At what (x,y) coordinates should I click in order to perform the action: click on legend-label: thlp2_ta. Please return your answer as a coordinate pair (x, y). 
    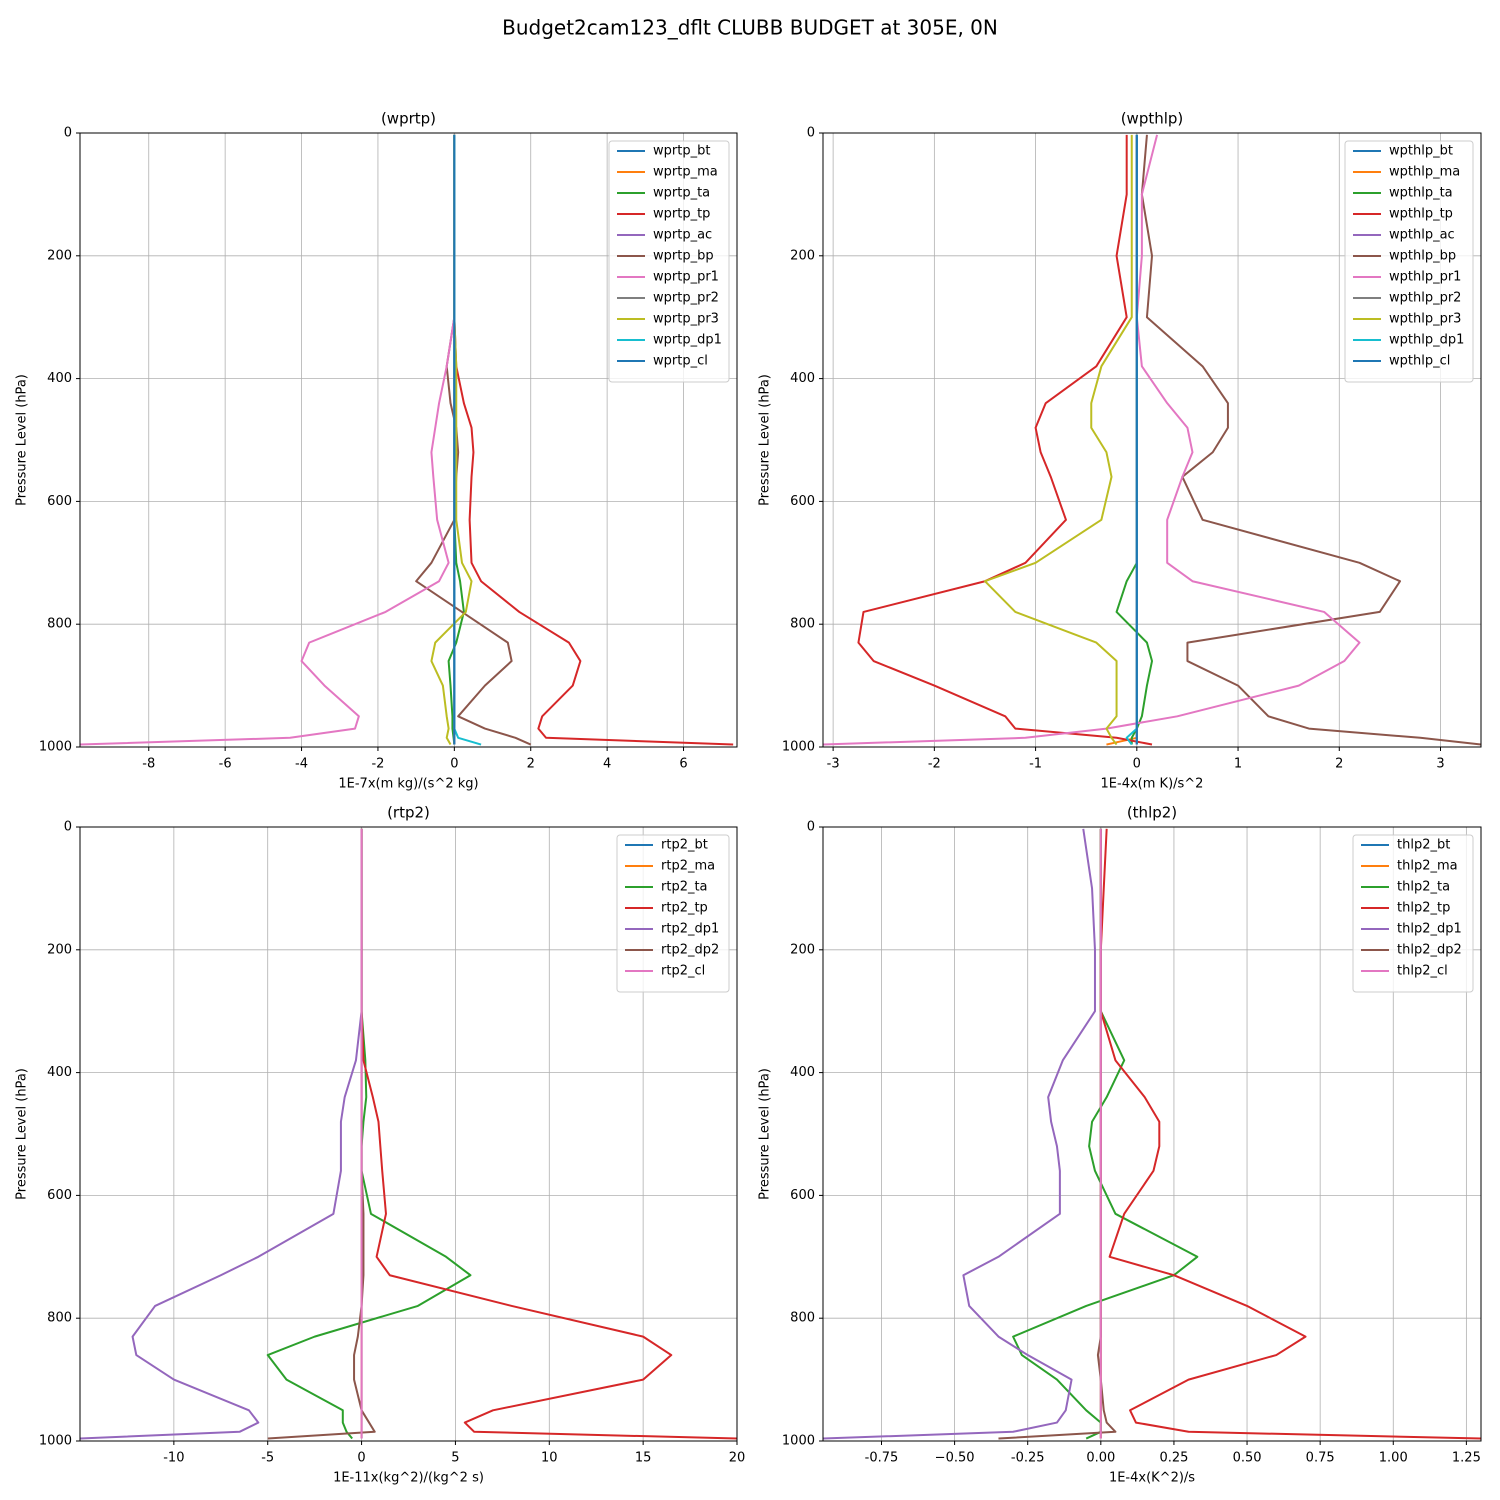
    Looking at the image, I should click on (1423, 887).